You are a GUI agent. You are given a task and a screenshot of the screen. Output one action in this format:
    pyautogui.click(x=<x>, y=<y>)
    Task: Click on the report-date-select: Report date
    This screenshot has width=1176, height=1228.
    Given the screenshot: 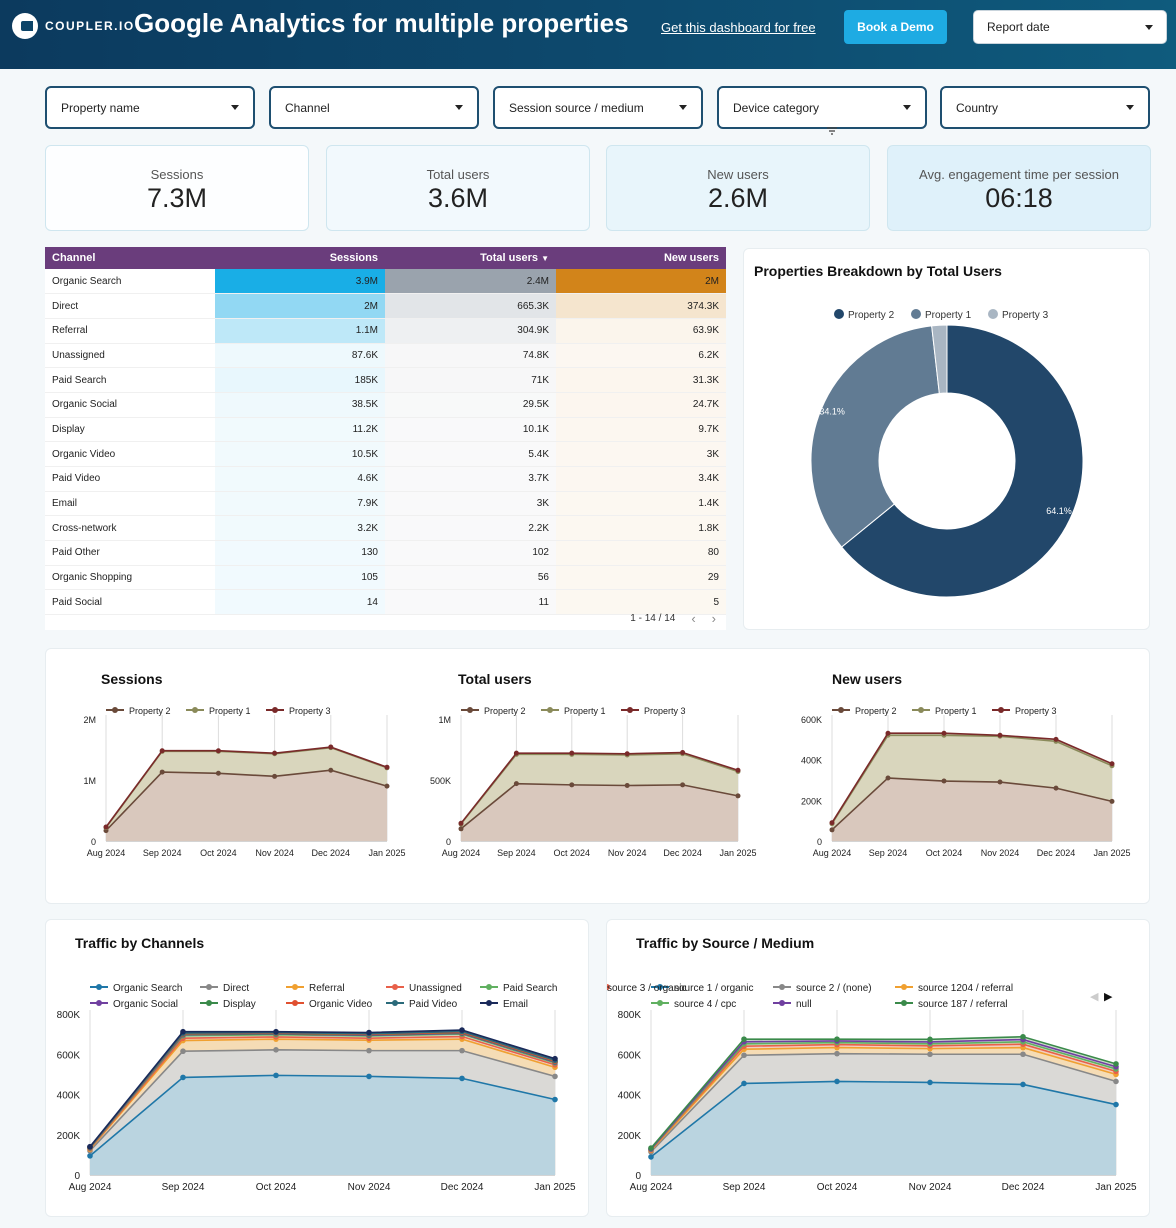 What is the action you would take?
    pyautogui.click(x=1070, y=27)
    